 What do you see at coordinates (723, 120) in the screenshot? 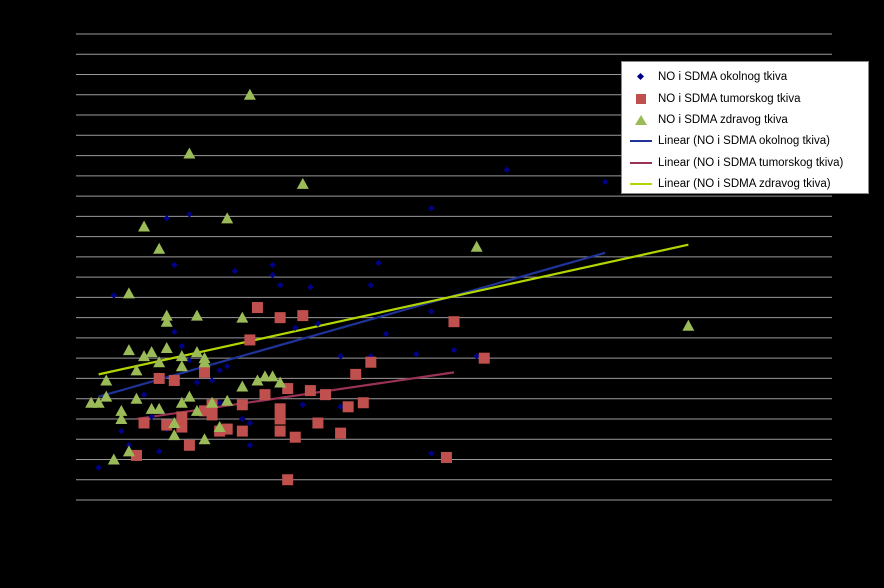
I see `legend-label-zdravog: NO i SDMA zdravog tkiva` at bounding box center [723, 120].